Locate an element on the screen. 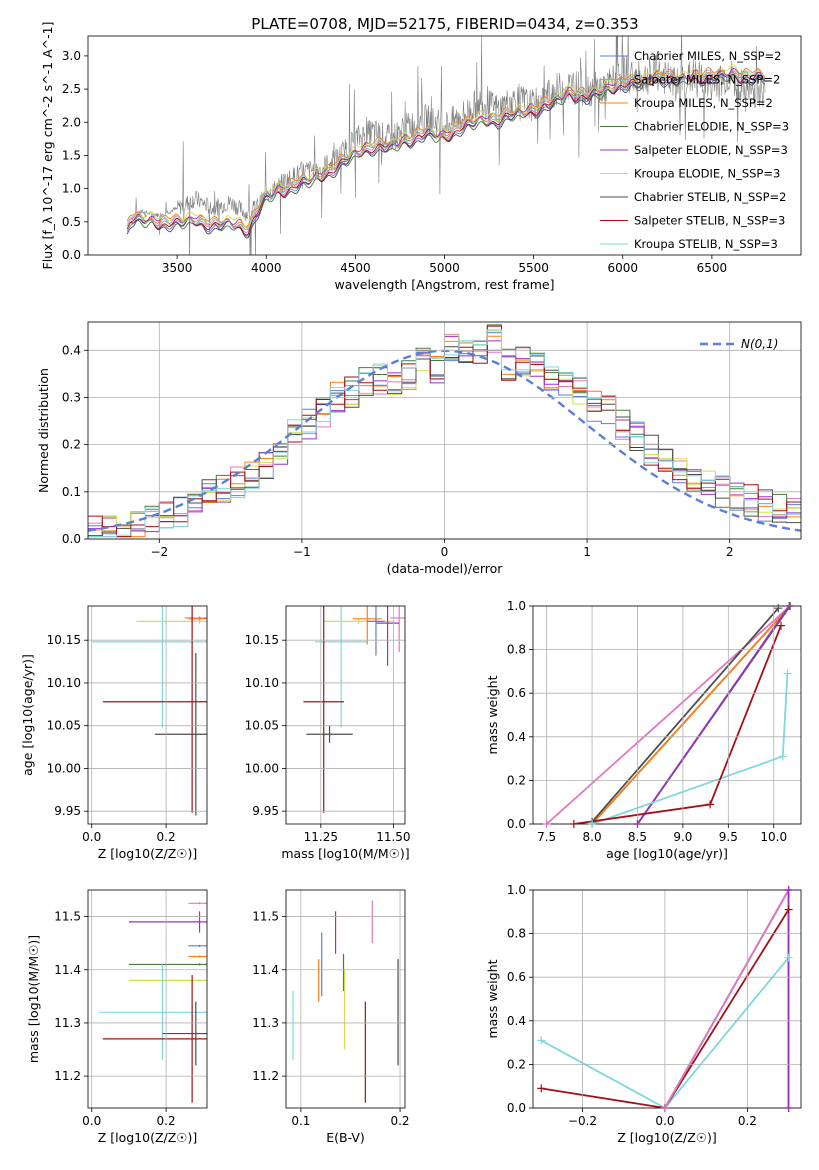  x-tick-label: 6500 is located at coordinates (712, 268).